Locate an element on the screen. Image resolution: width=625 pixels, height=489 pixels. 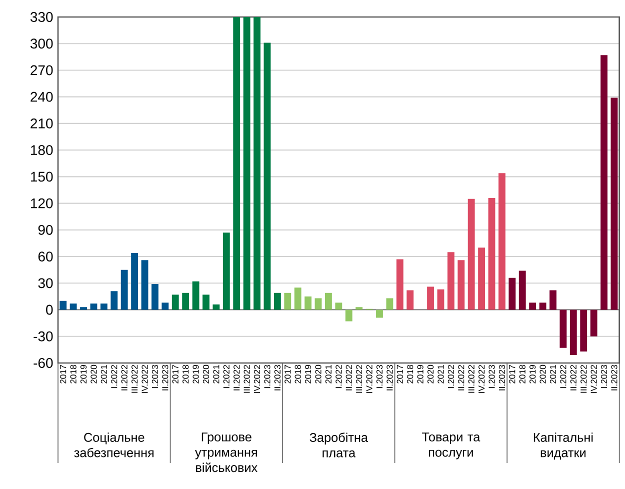
y-tick-label: -30 is located at coordinates (43, 336).